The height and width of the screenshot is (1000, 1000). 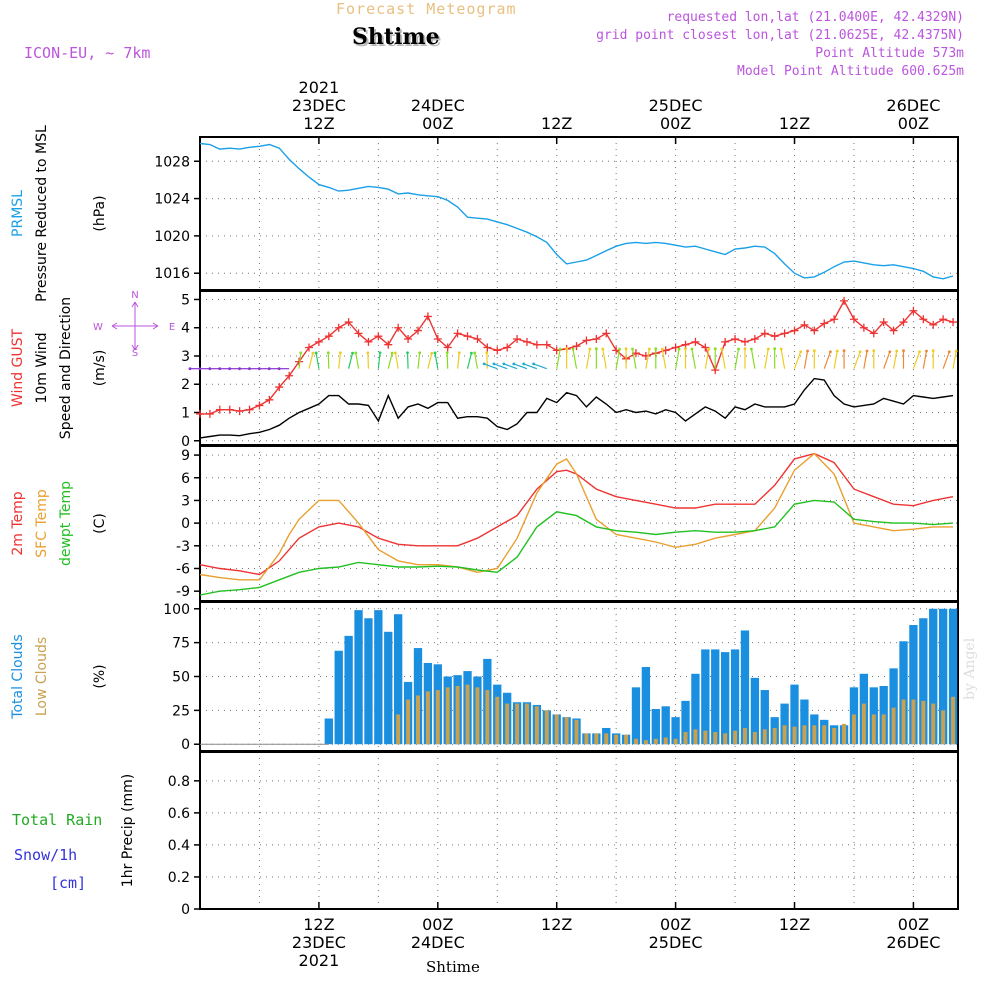 I want to click on panel-label: dewpt Temp, so click(x=66, y=523).